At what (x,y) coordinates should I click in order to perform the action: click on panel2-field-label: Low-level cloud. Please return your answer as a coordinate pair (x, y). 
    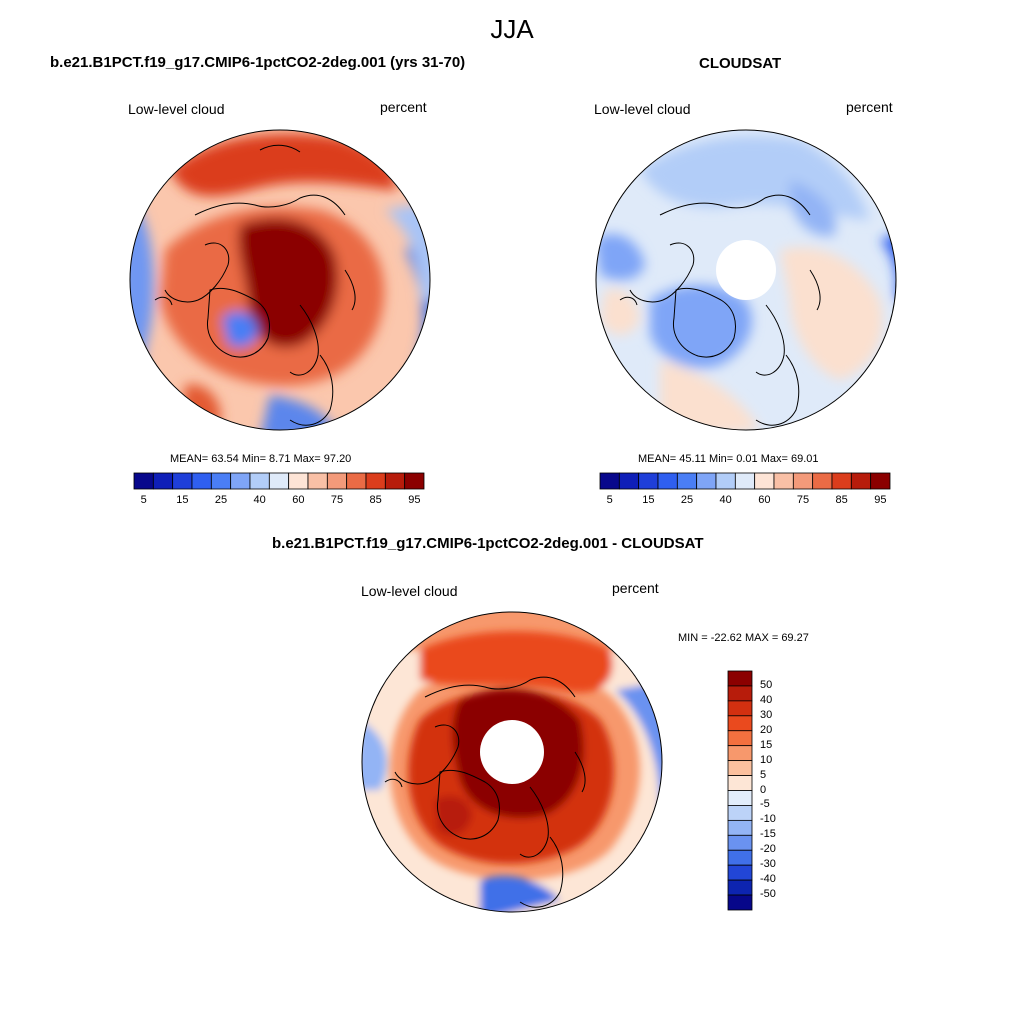
    Looking at the image, I should click on (642, 109).